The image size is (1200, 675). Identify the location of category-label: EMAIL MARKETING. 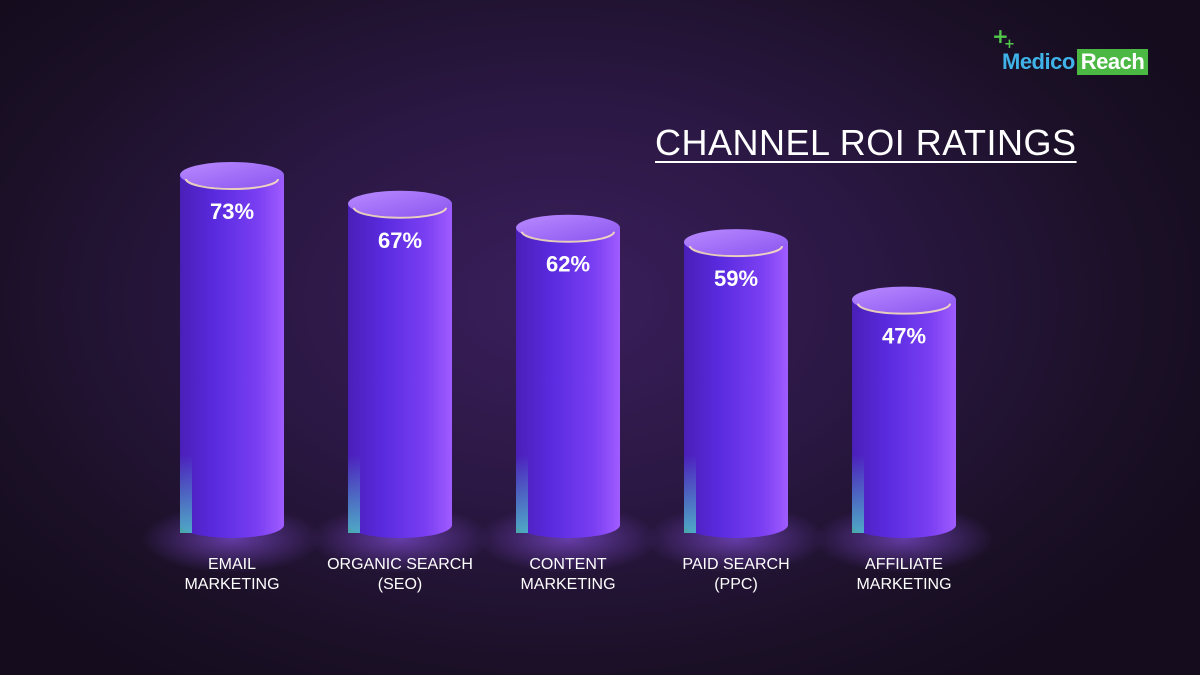
(232, 575).